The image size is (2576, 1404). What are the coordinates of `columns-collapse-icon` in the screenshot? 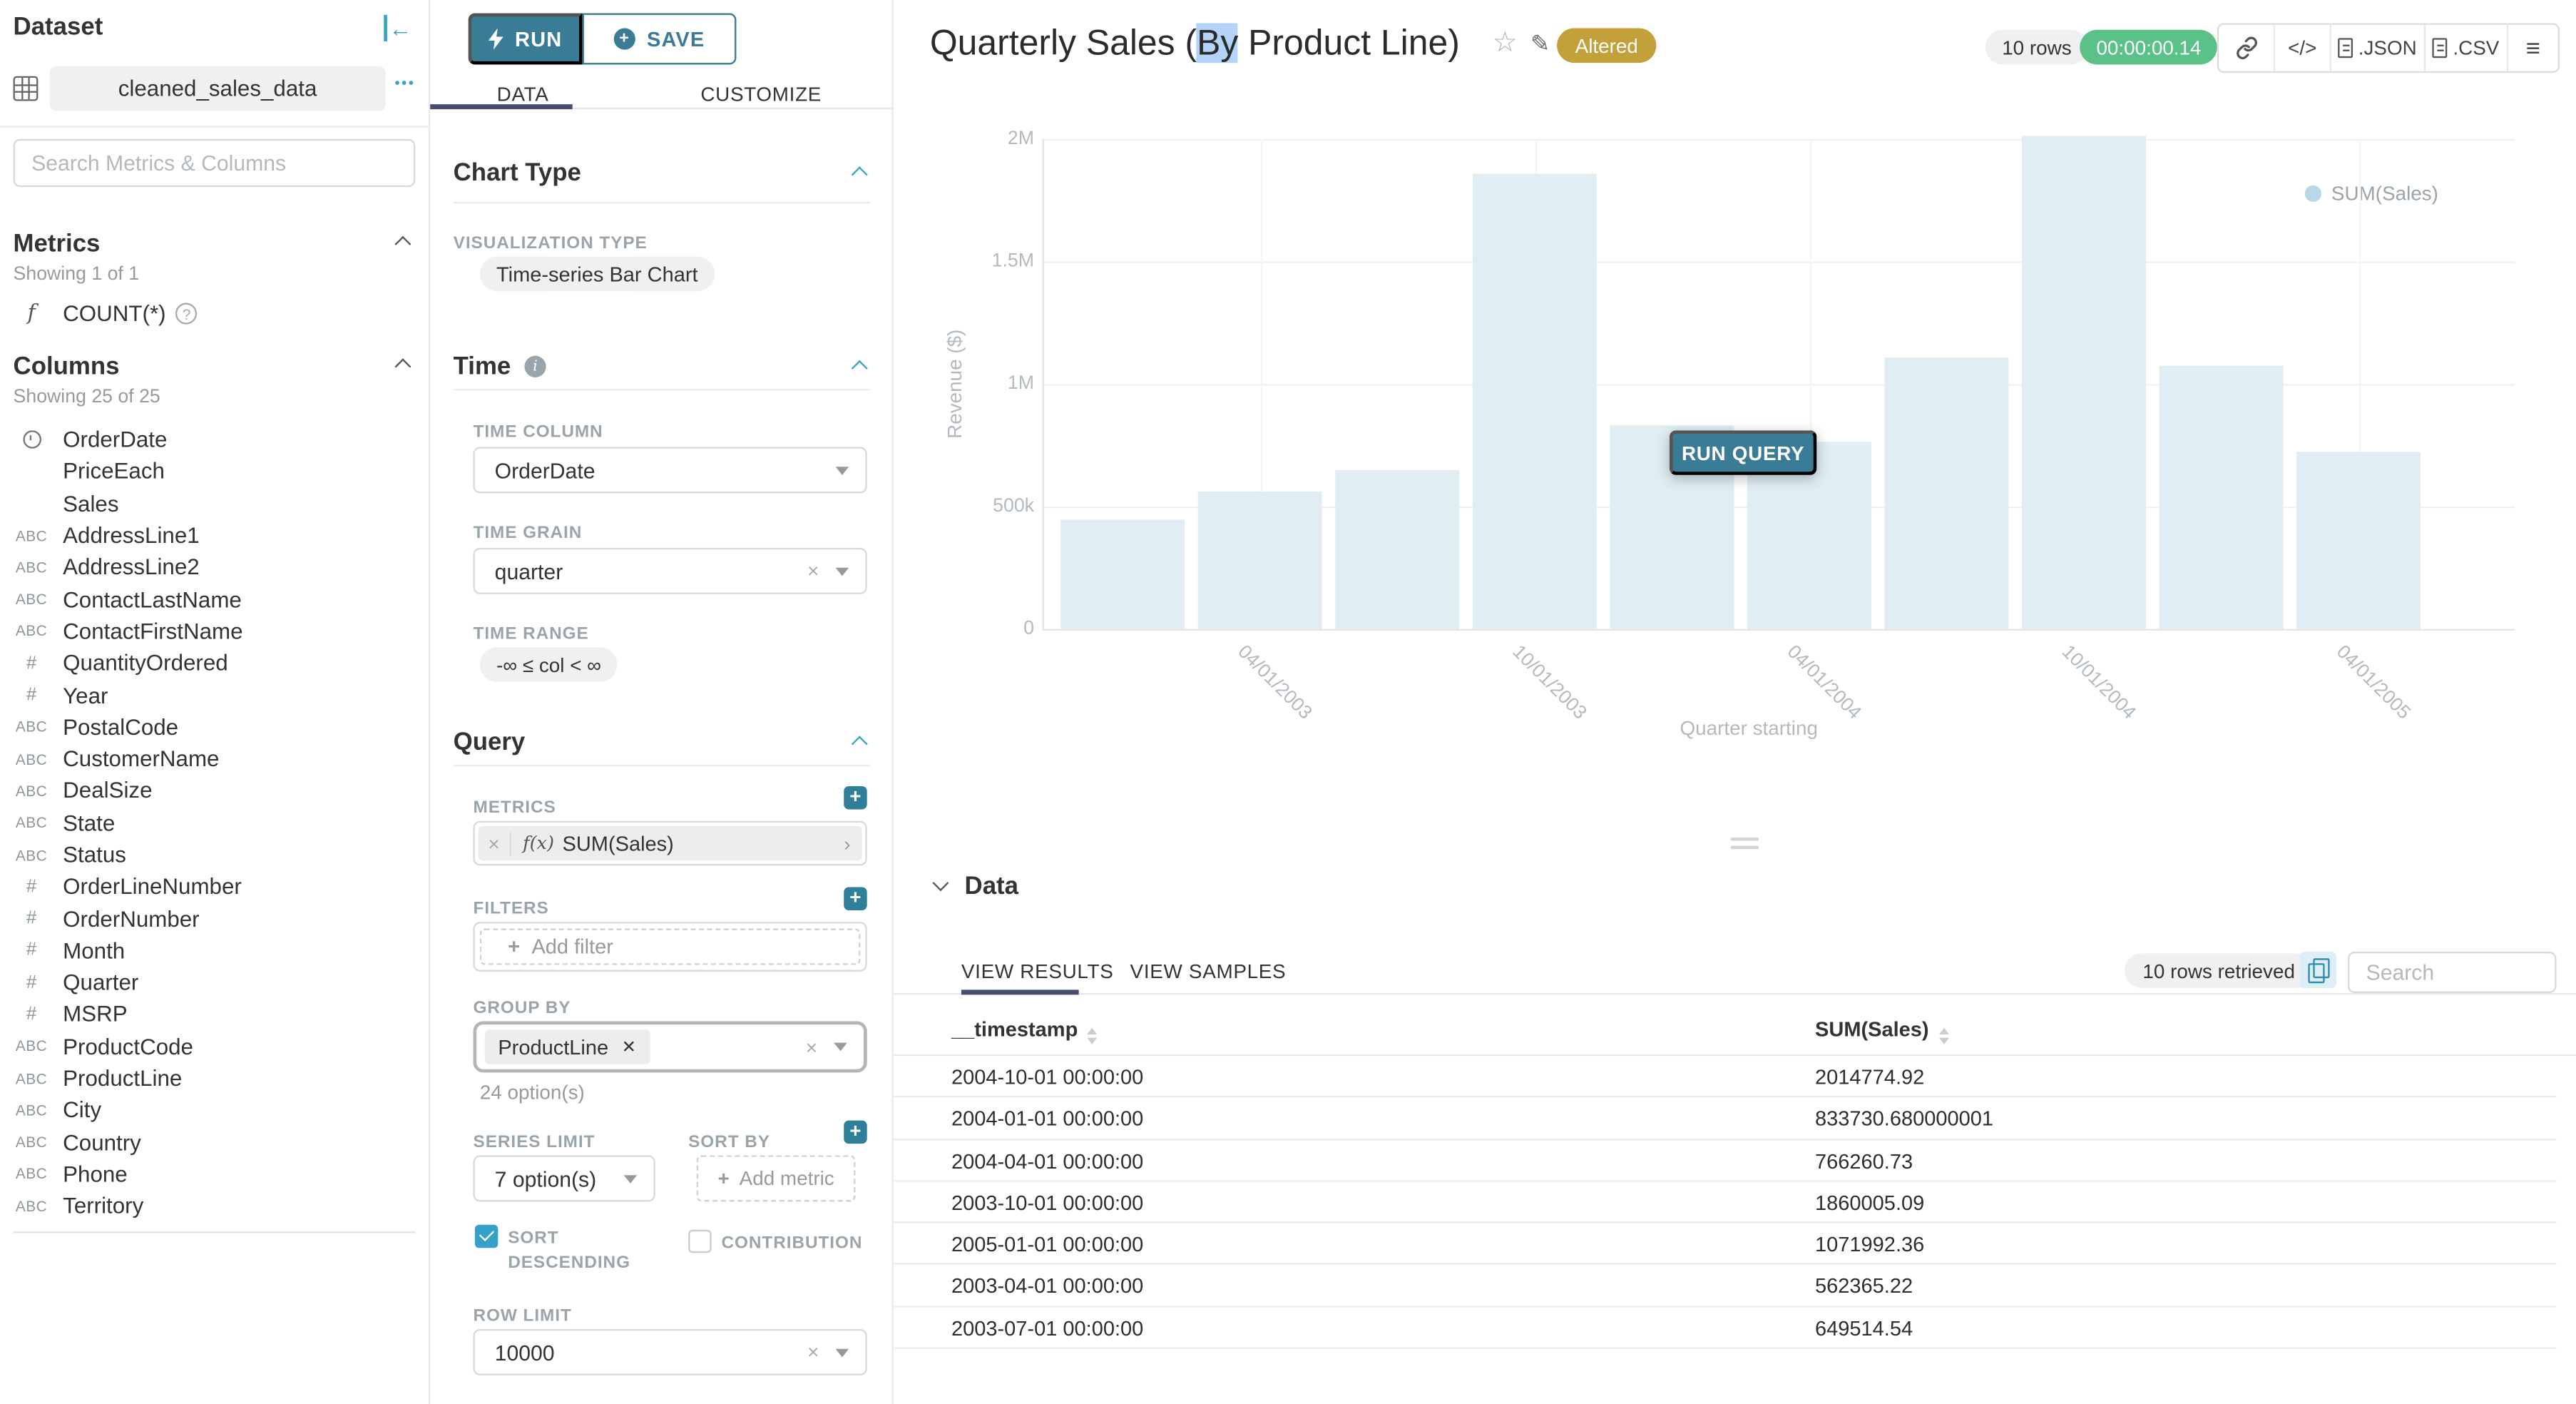 It's located at (403, 366).